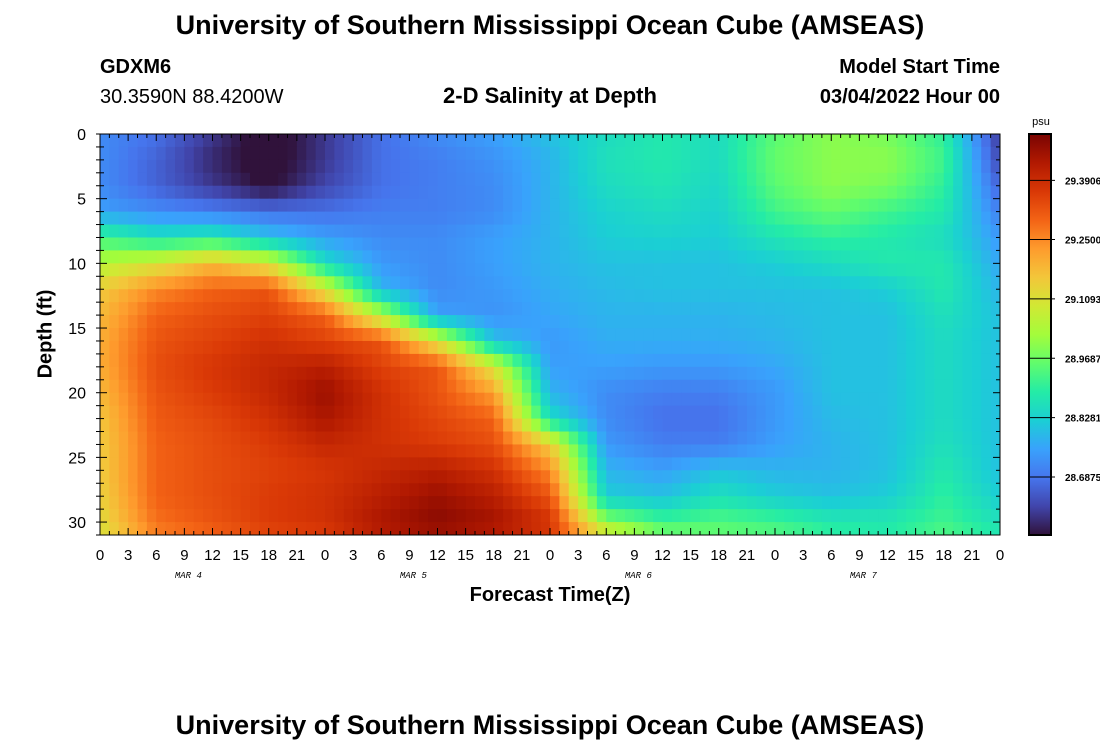 Image resolution: width=1100 pixels, height=750 pixels. I want to click on x-tick-label: 9, so click(859, 555).